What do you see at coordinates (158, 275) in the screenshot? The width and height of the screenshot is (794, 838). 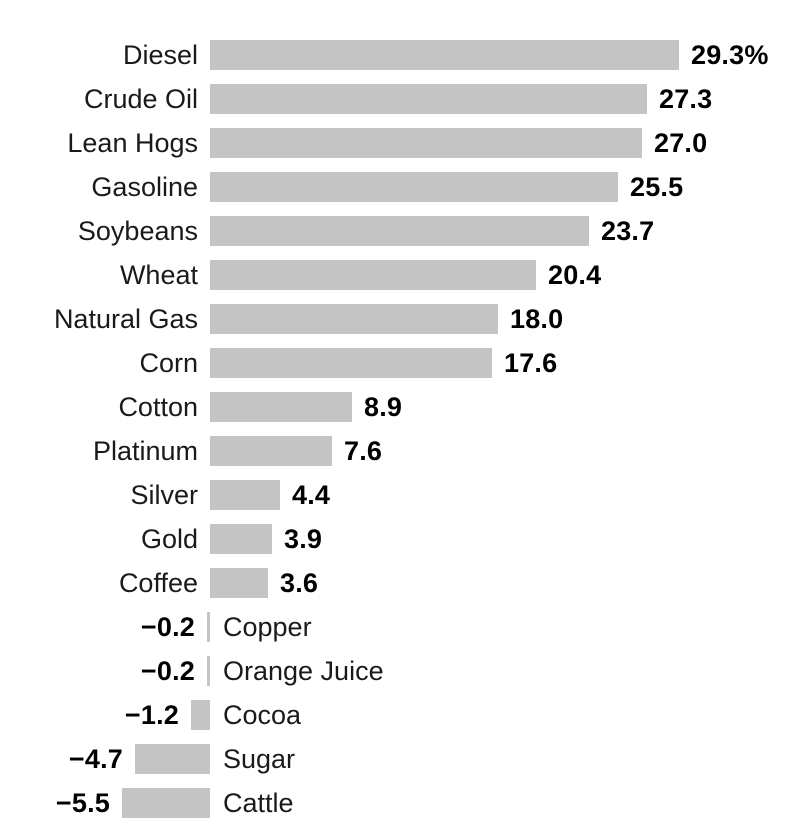 I see `category-label-wheat: Wheat` at bounding box center [158, 275].